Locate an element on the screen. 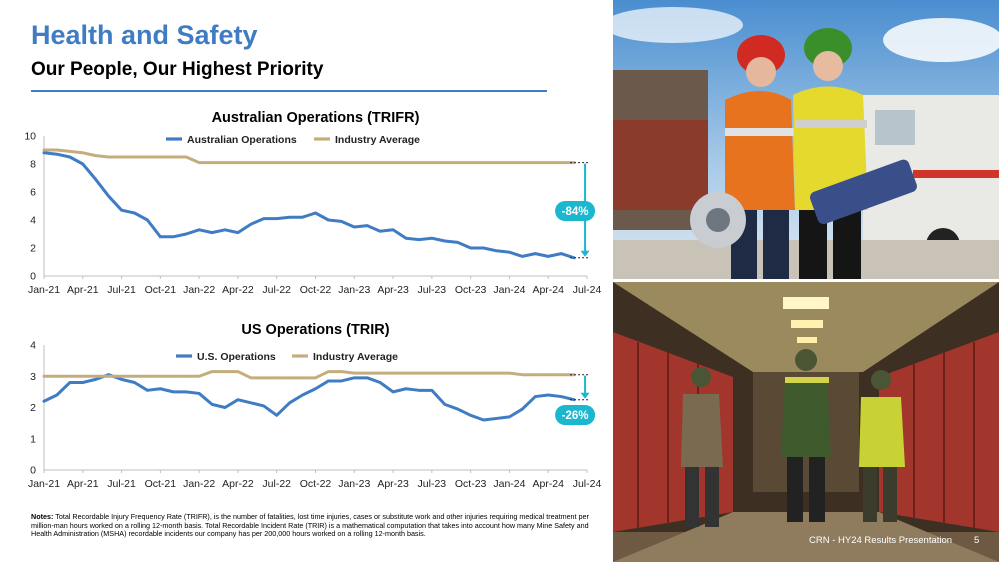 The height and width of the screenshot is (562, 999). y-tick-label: 4 is located at coordinates (33, 221).